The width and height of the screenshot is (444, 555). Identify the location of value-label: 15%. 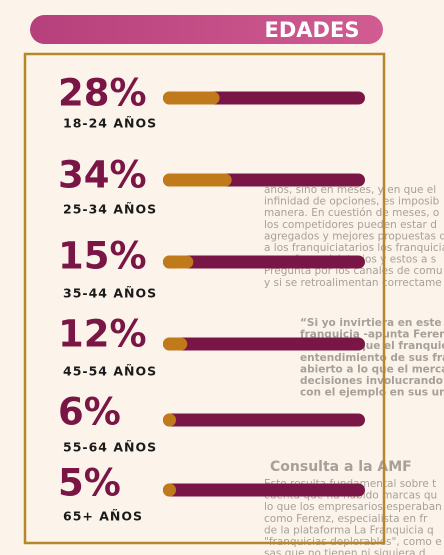
(102, 256).